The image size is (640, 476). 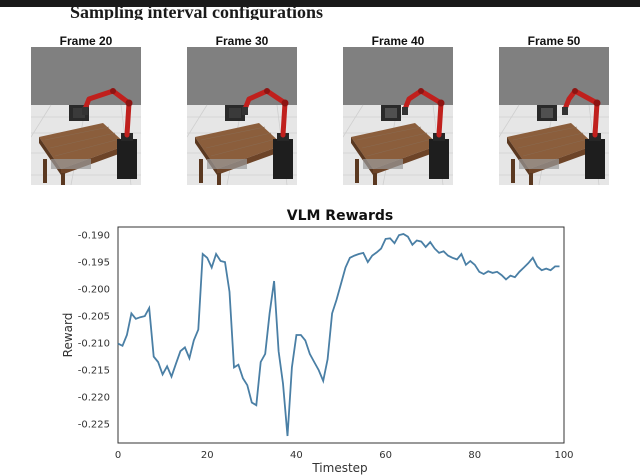 What do you see at coordinates (320, 3) in the screenshot?
I see `header-bar` at bounding box center [320, 3].